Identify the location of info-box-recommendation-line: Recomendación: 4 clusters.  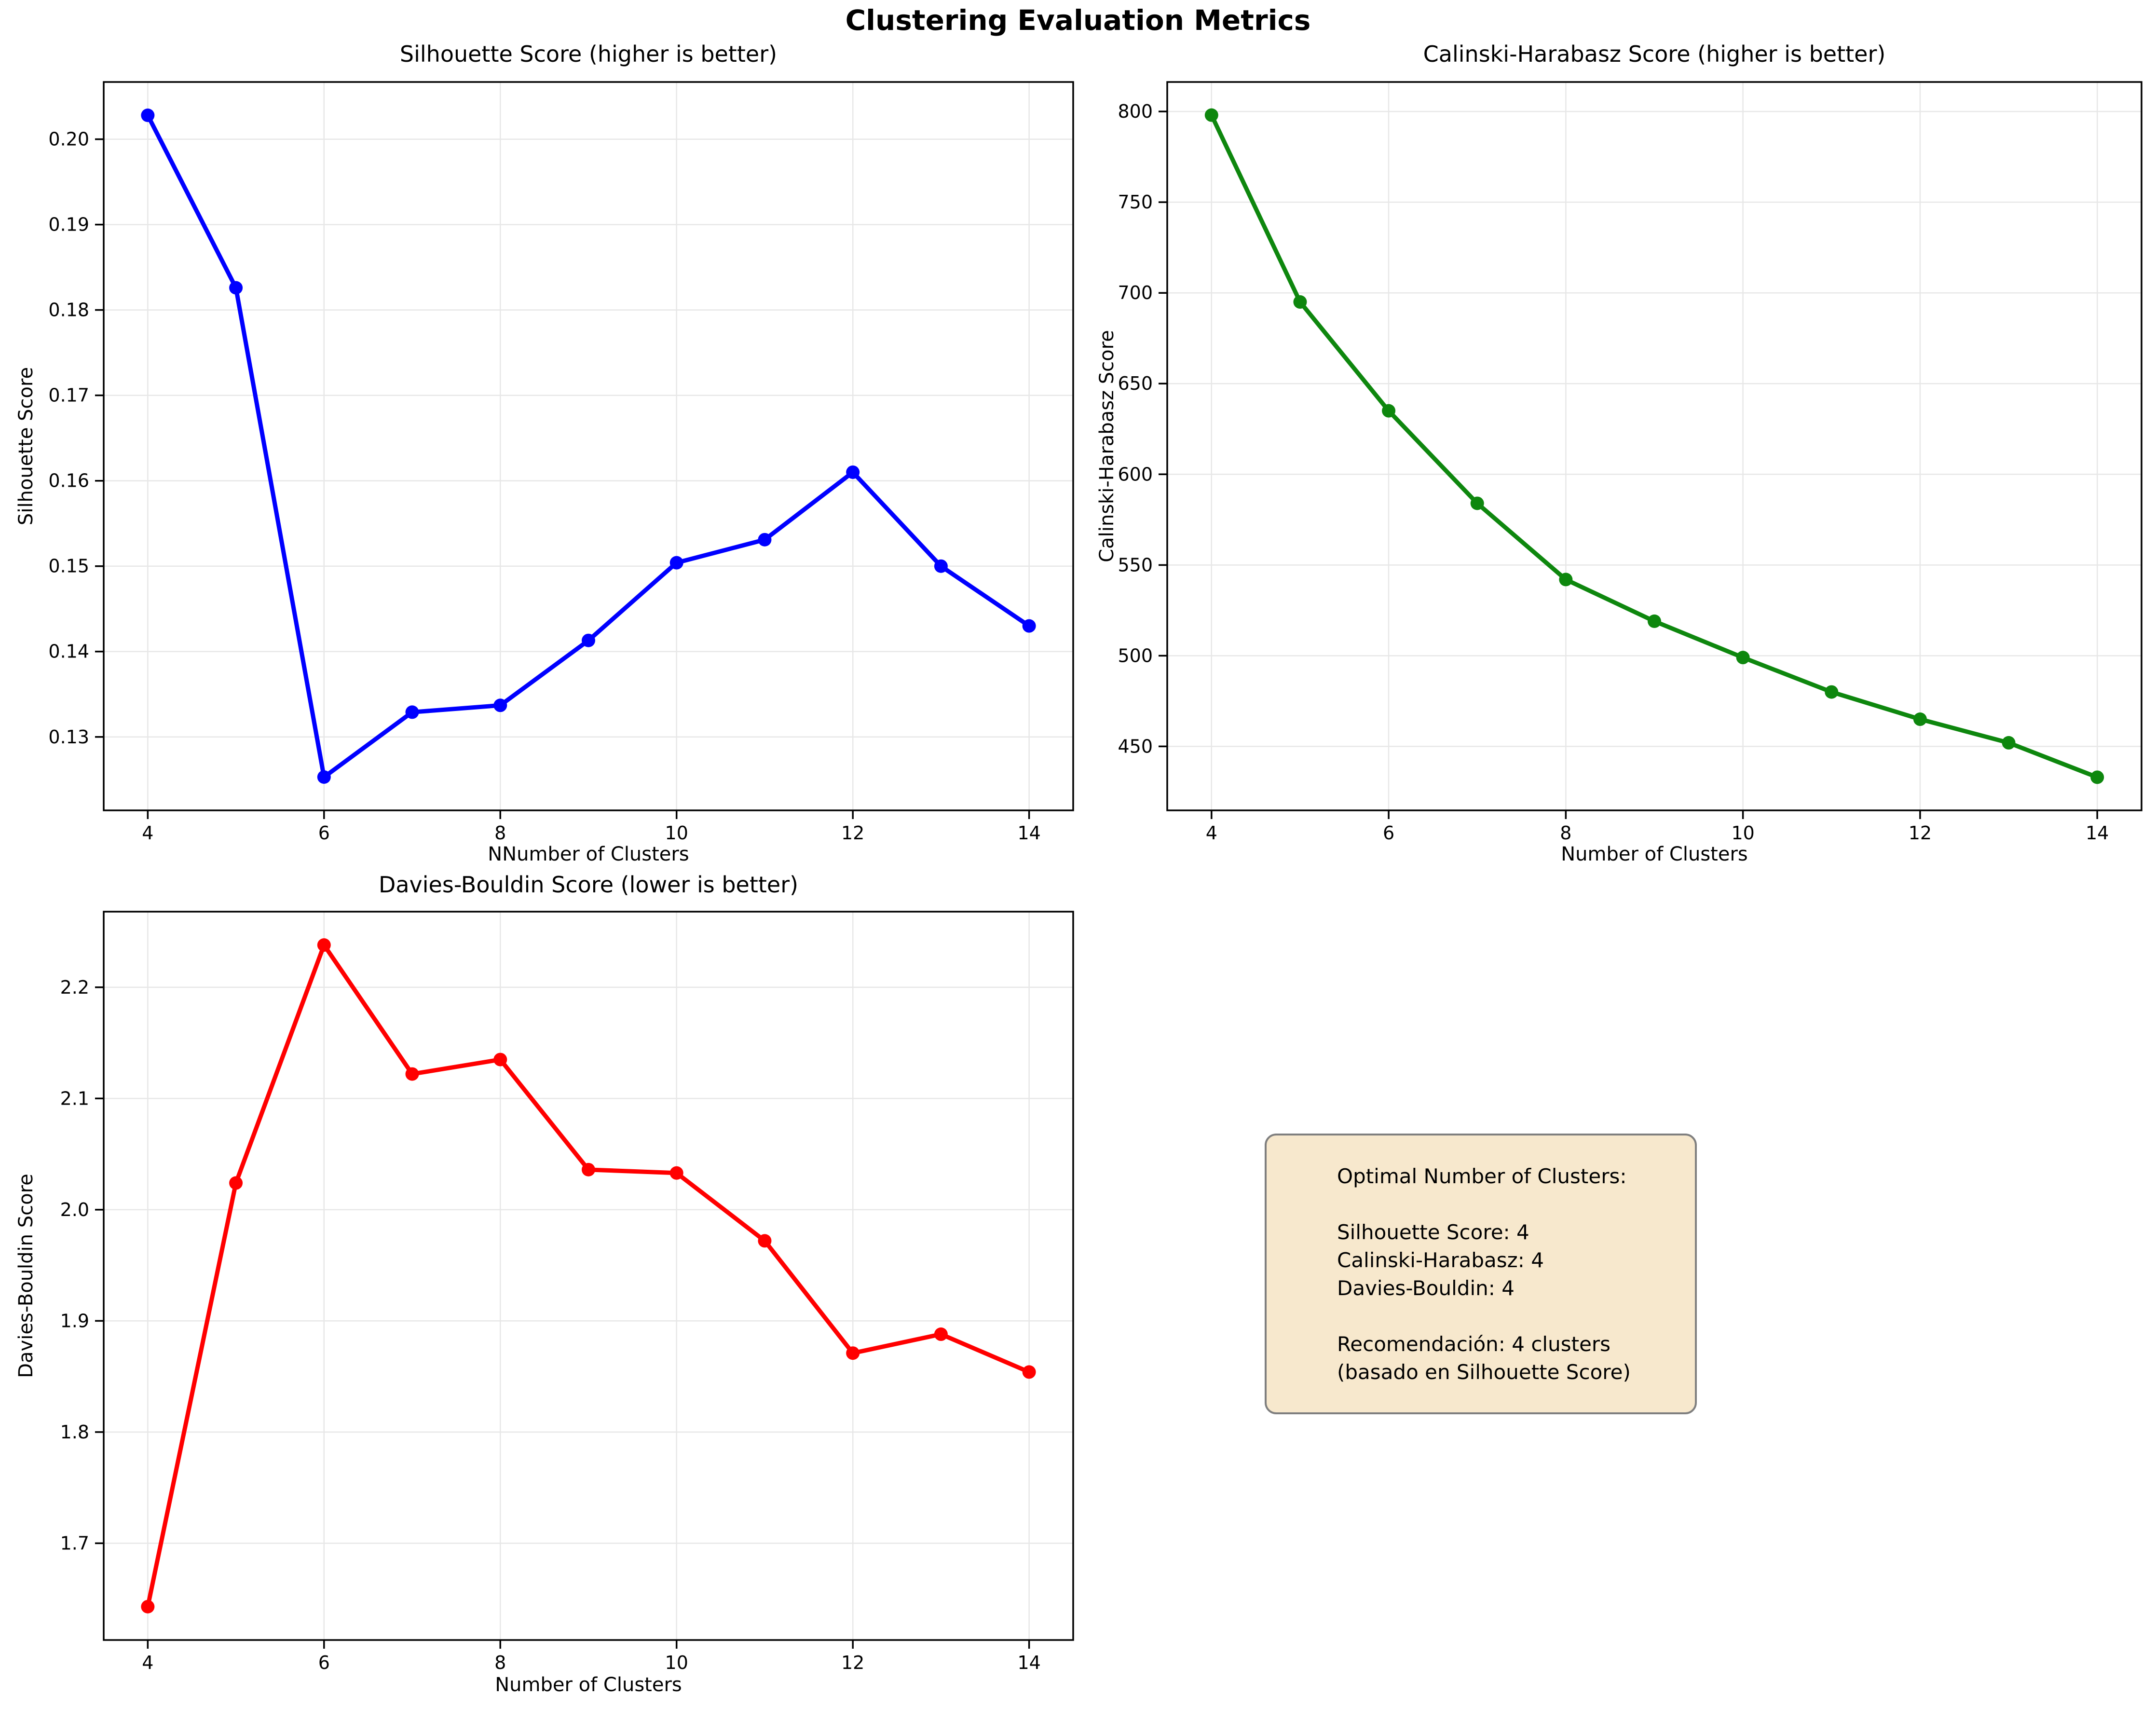
(1474, 1344).